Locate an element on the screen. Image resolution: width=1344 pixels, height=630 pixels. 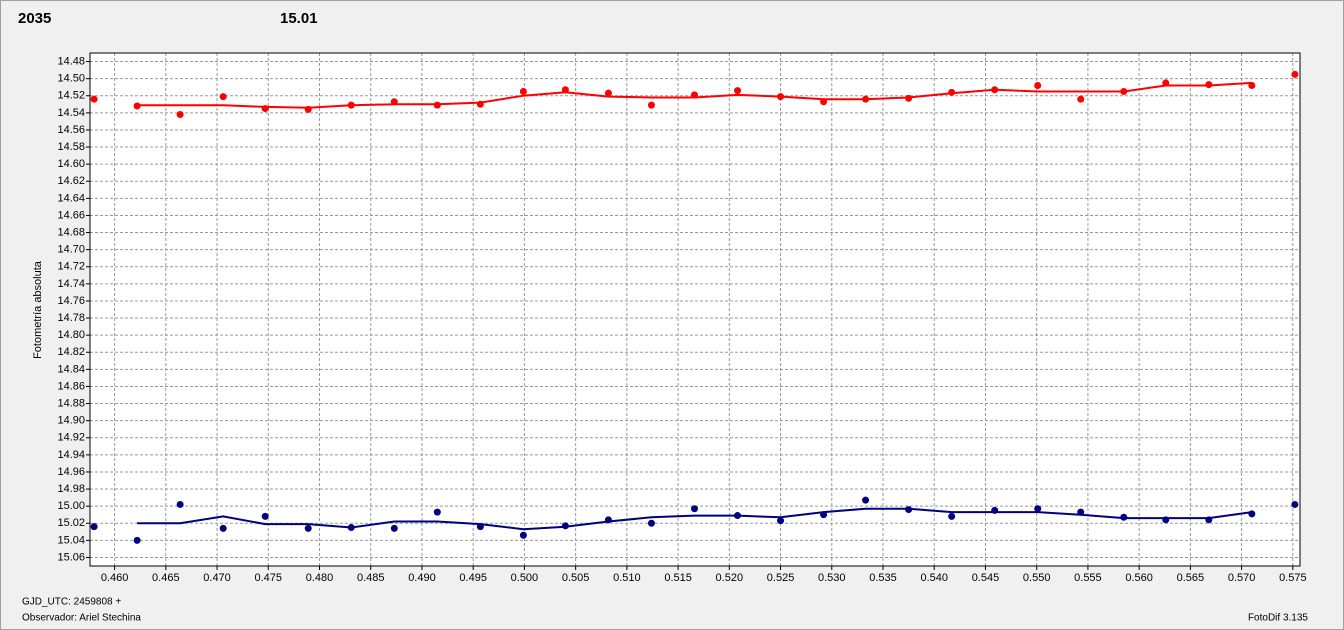
y-tick-label: 14.96 is located at coordinates (71, 472).